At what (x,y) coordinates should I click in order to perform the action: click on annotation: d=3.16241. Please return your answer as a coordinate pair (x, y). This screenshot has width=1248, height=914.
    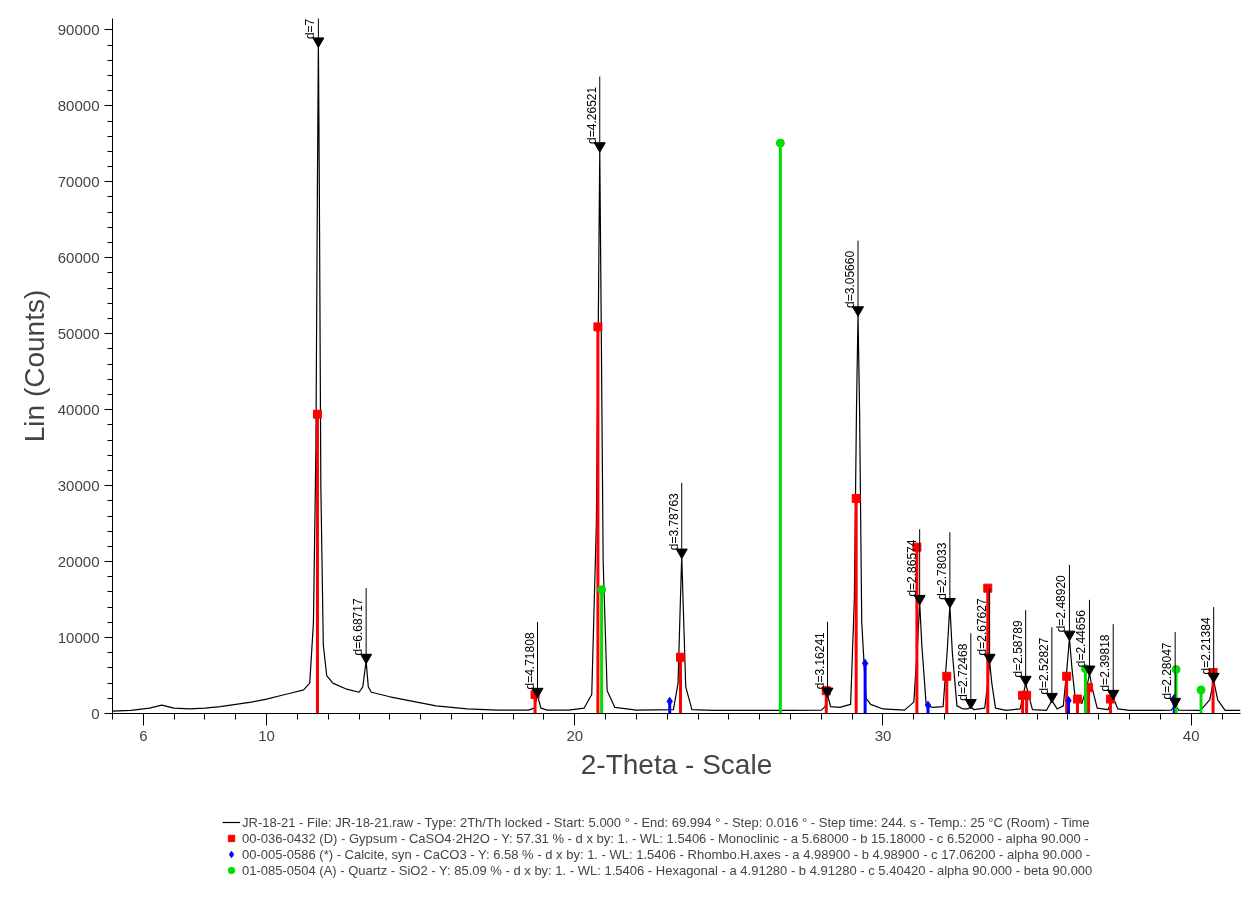
    Looking at the image, I should click on (819, 660).